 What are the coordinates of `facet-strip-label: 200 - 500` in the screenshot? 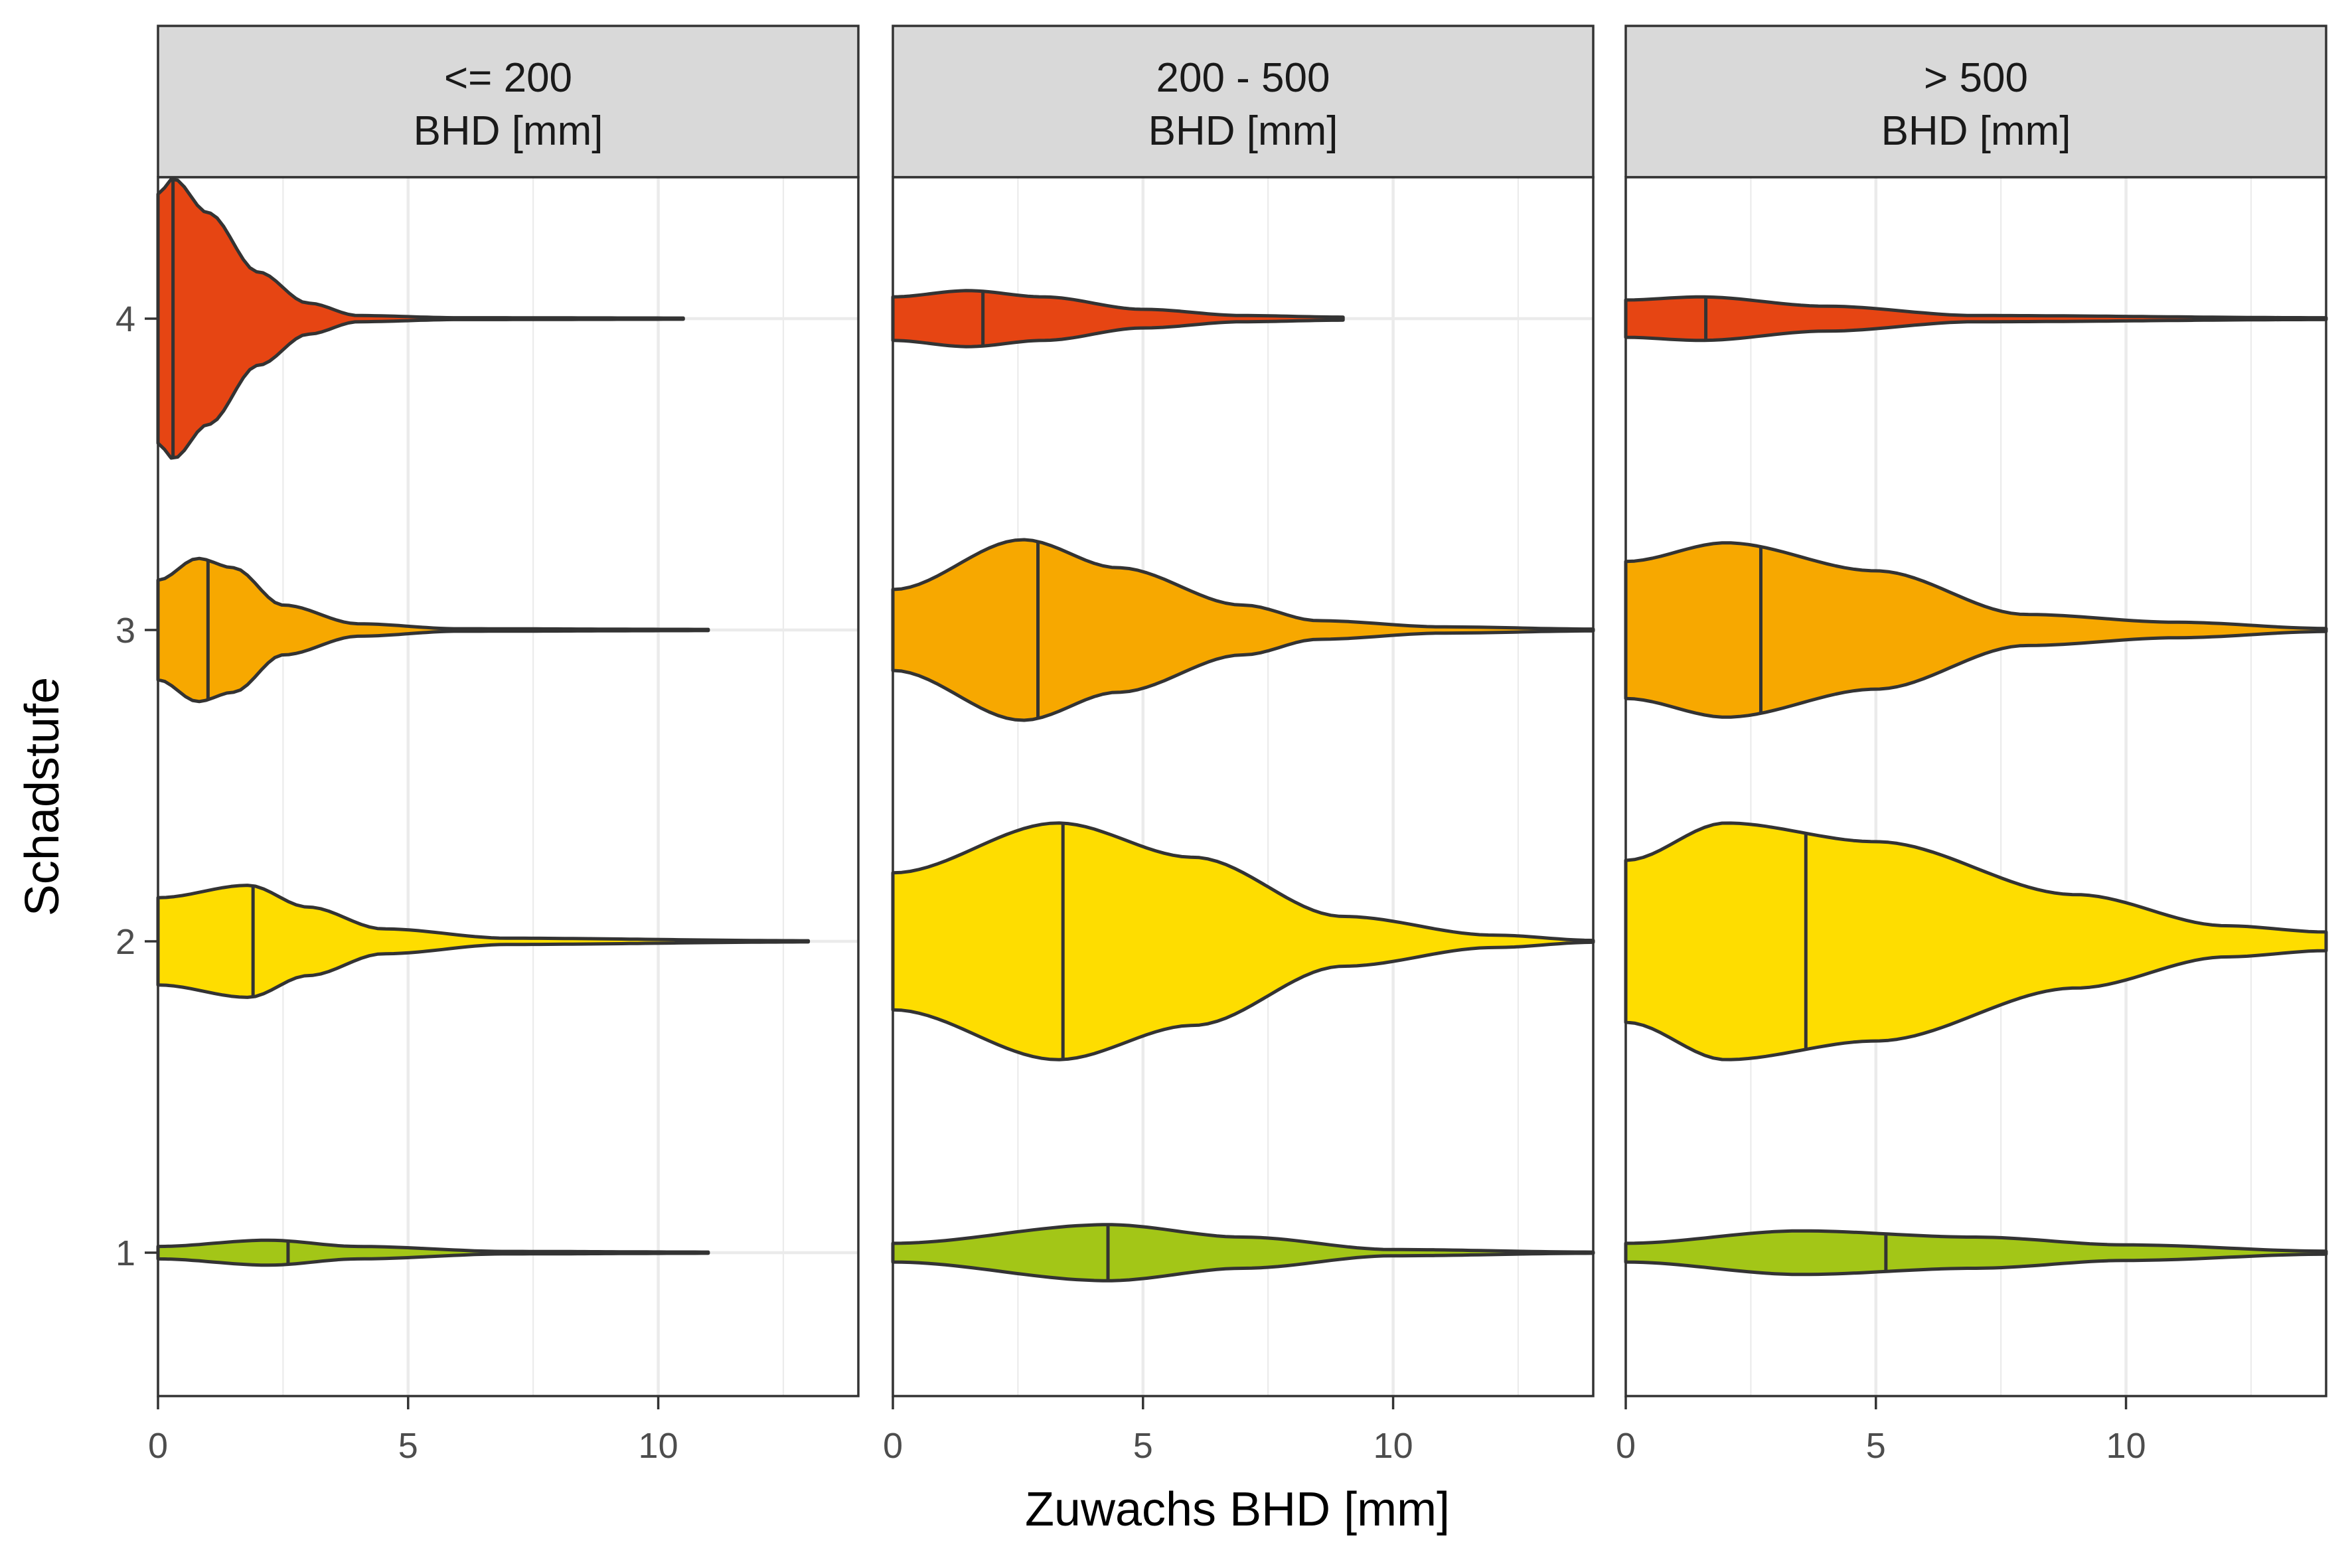 It's located at (1243, 78).